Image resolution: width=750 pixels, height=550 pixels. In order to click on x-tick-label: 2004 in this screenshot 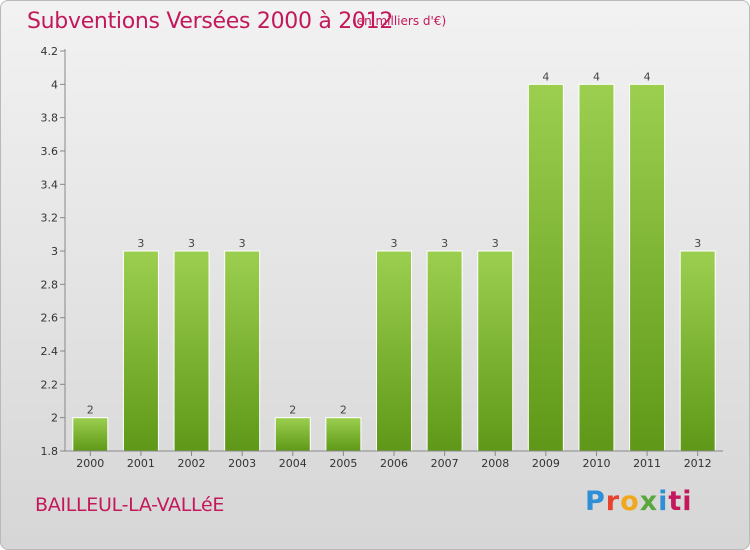, I will do `click(293, 463)`.